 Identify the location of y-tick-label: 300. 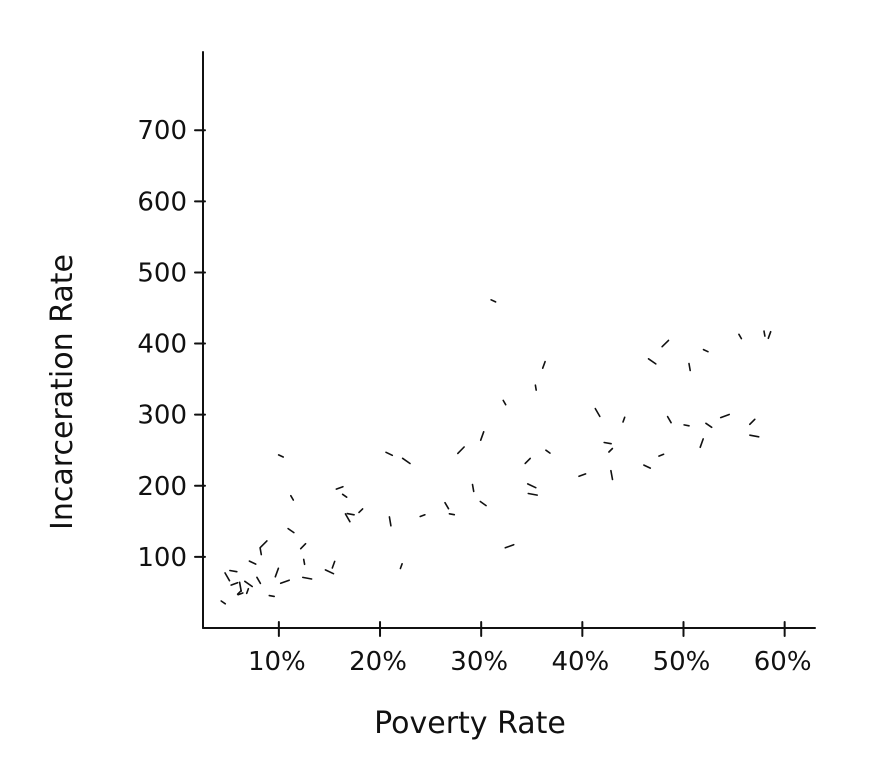
(162, 416).